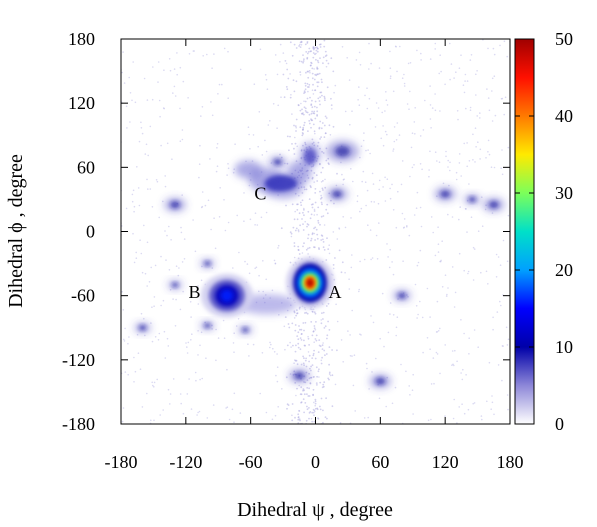 Image resolution: width=597 pixels, height=527 pixels. What do you see at coordinates (564, 270) in the screenshot?
I see `colorbar-tick-label: 20` at bounding box center [564, 270].